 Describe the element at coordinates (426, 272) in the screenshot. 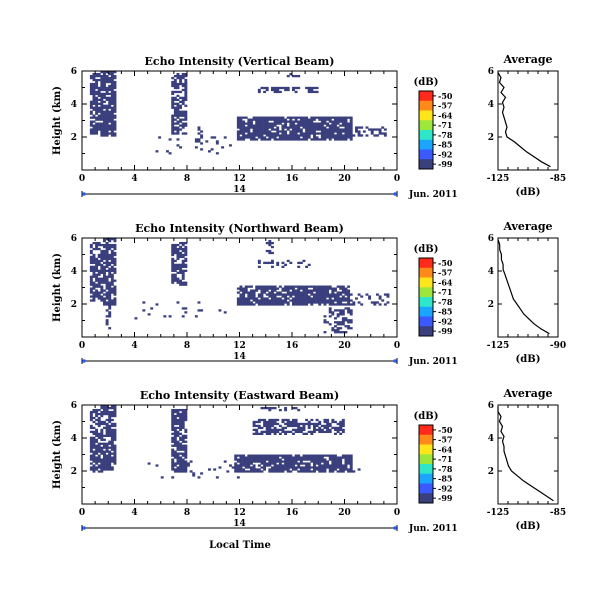

I see `colorbar-segment` at that location.